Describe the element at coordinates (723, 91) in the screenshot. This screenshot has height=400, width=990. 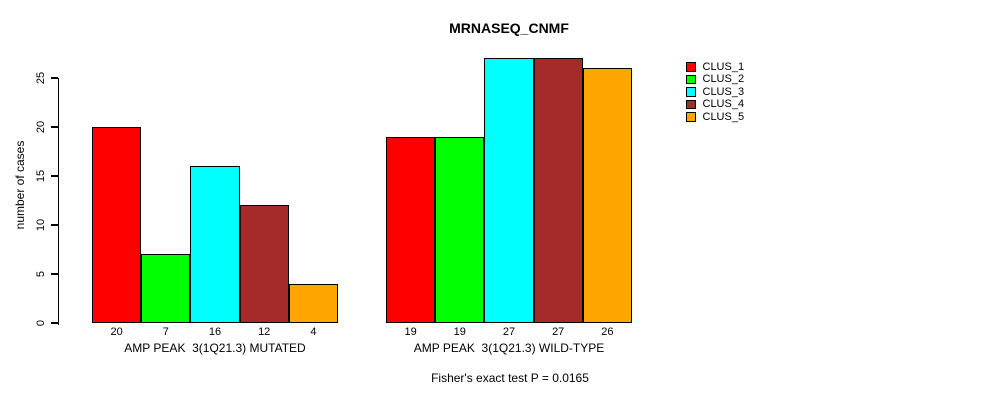
I see `legend-label: CLUS_3` at that location.